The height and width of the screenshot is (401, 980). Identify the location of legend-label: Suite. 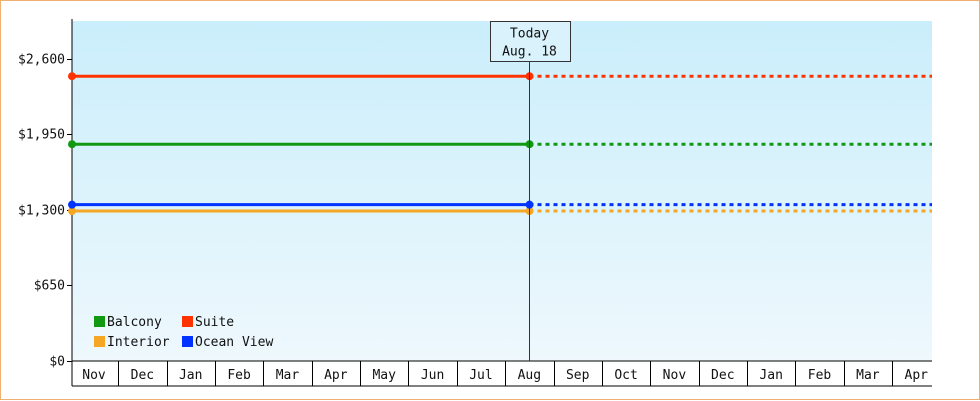
(214, 322).